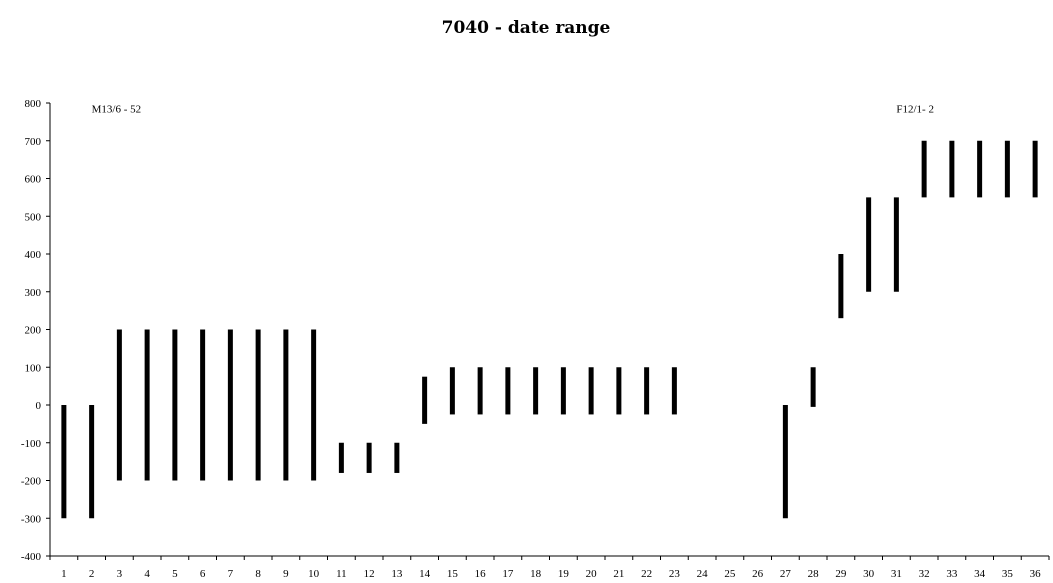 The image size is (1053, 583). I want to click on x-tick-label: 24, so click(703, 574).